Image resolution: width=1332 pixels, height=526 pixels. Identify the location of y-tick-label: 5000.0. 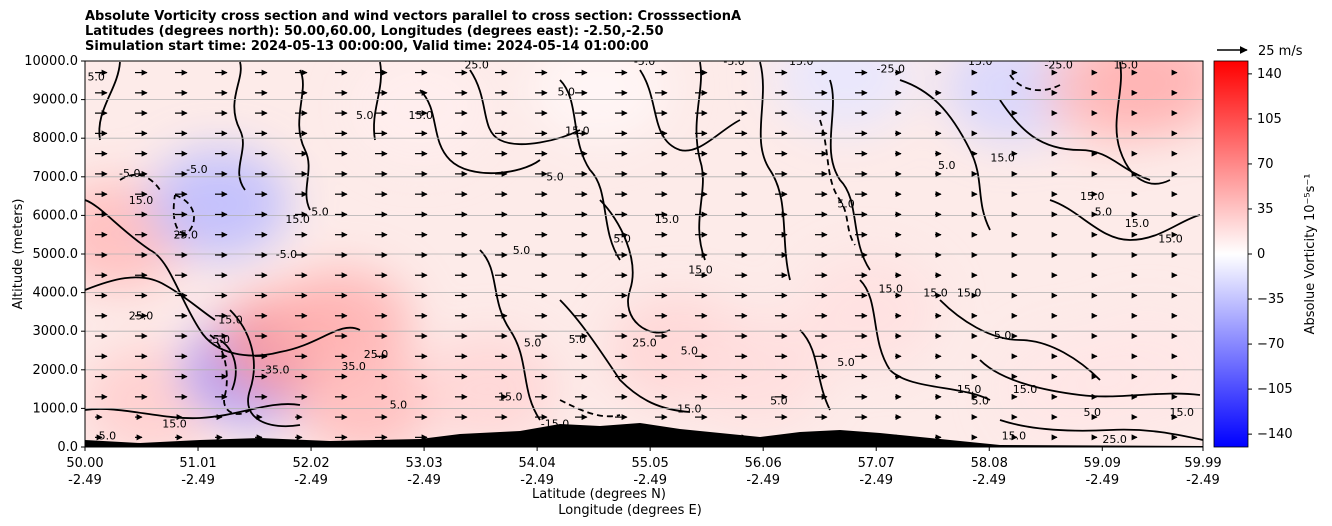
(56, 254).